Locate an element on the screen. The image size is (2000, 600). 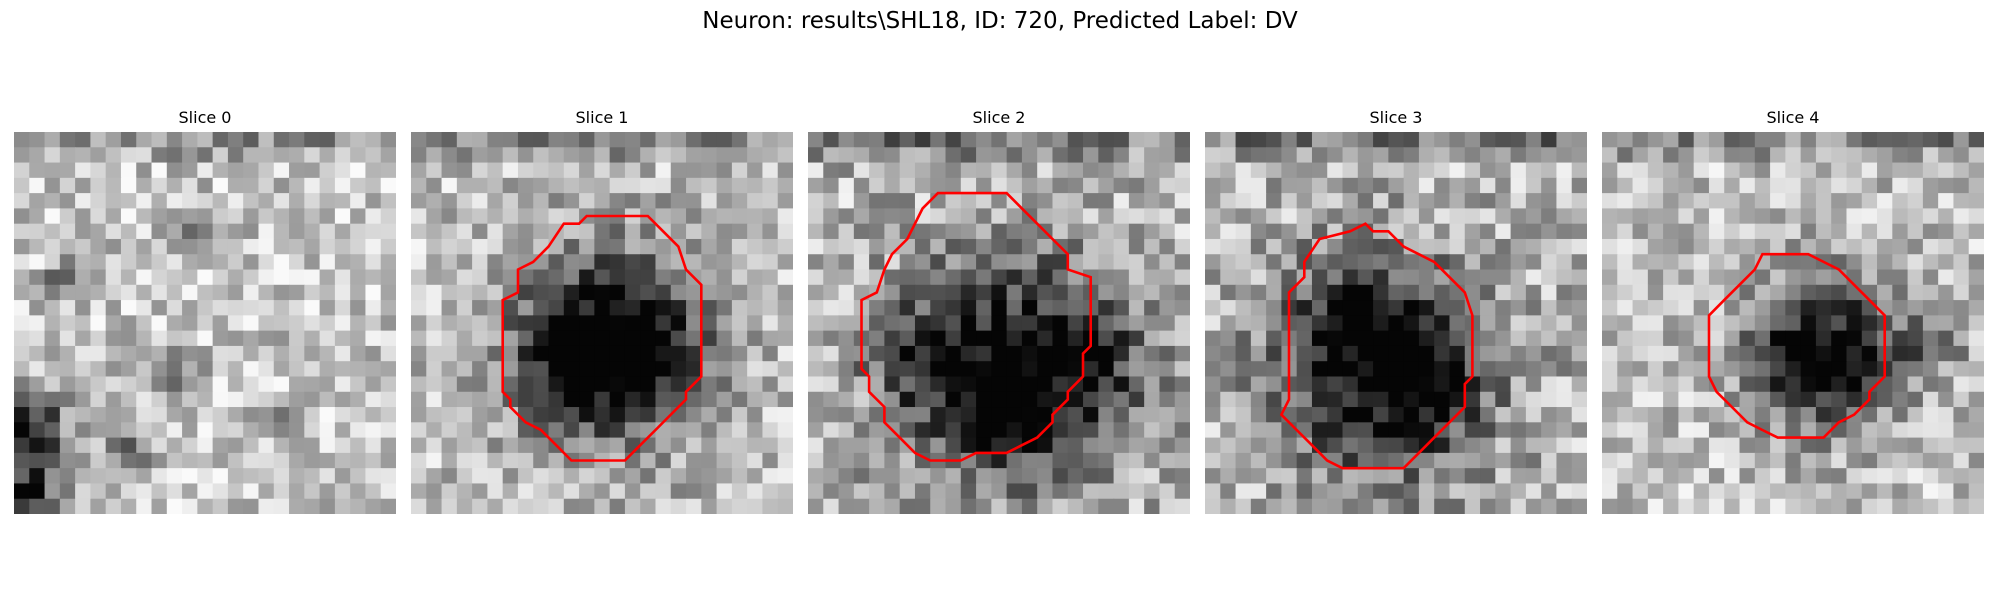
slice-panel-1: Slice 1 is located at coordinates (602, 311).